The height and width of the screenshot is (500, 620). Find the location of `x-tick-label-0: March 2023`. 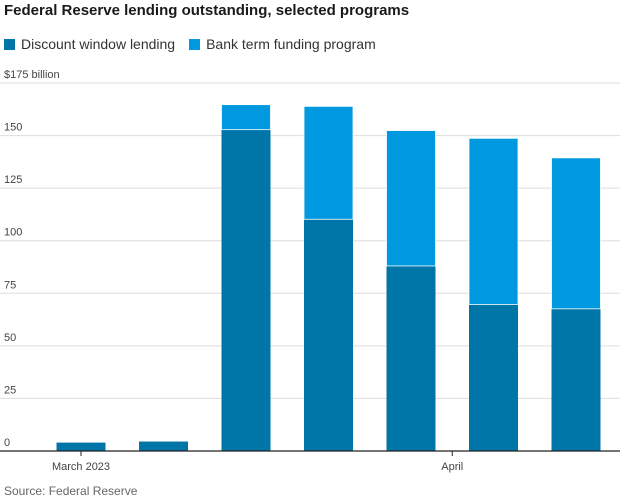

x-tick-label-0: March 2023 is located at coordinates (81, 467).